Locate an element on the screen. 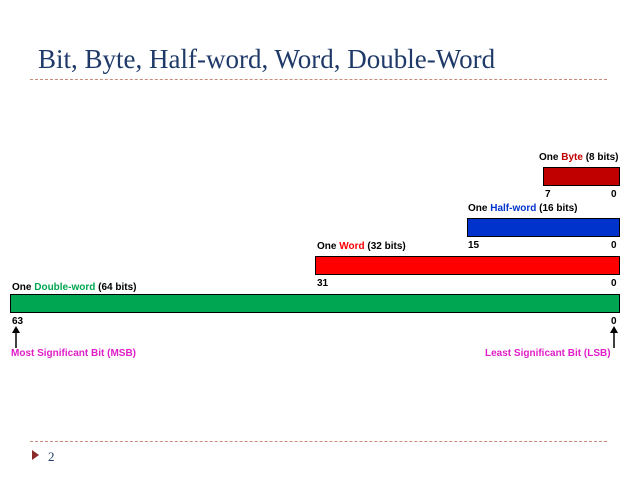 Image resolution: width=638 pixels, height=478 pixels. footer-divider is located at coordinates (318, 441).